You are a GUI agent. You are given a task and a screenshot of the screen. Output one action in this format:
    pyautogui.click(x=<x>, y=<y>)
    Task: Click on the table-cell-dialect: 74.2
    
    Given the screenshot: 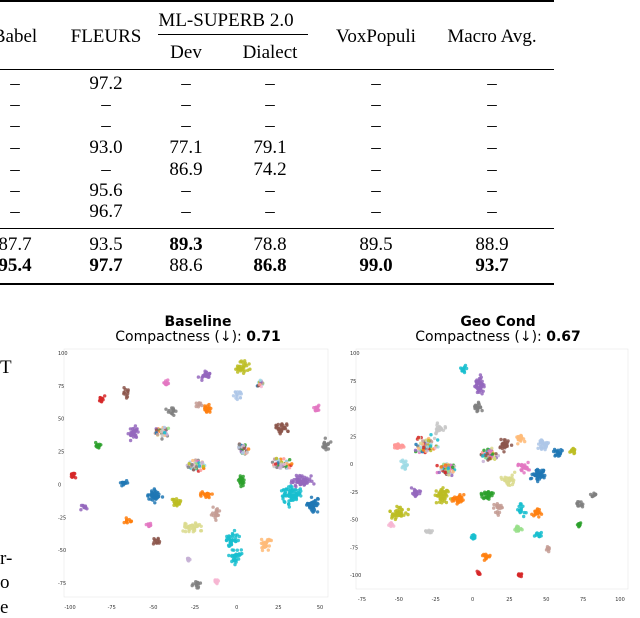 What is the action you would take?
    pyautogui.click(x=270, y=169)
    